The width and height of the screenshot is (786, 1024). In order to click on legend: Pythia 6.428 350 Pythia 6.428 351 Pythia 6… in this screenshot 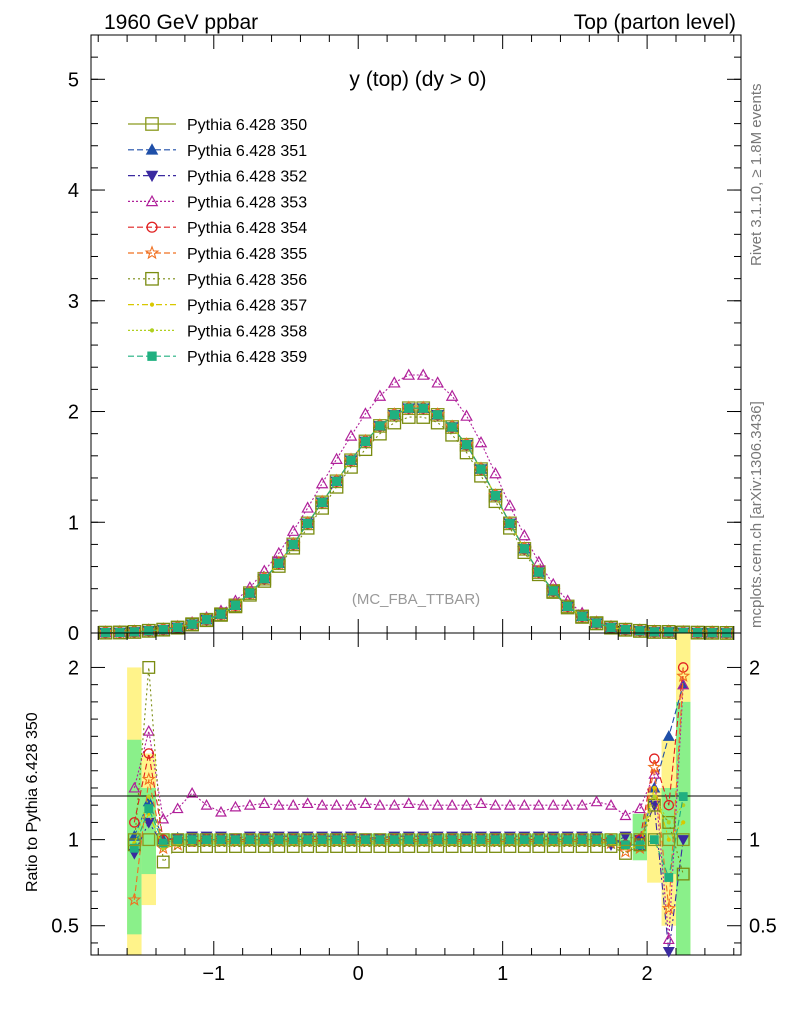, I will do `click(217, 241)`.